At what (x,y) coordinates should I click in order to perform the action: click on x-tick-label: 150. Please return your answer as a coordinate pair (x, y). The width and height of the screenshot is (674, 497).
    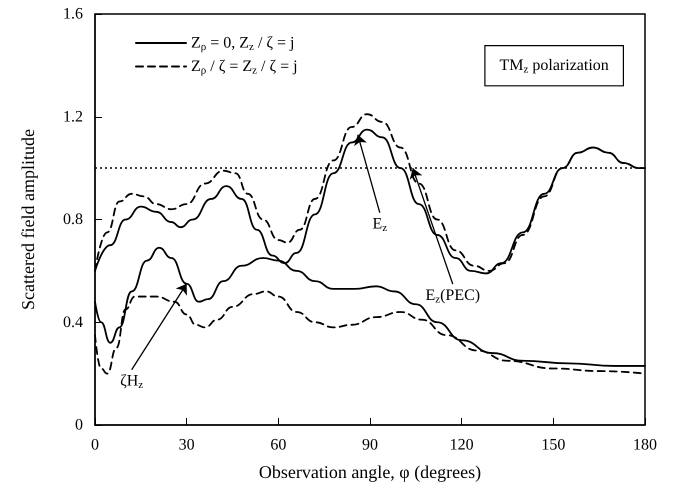
    Looking at the image, I should click on (553, 445).